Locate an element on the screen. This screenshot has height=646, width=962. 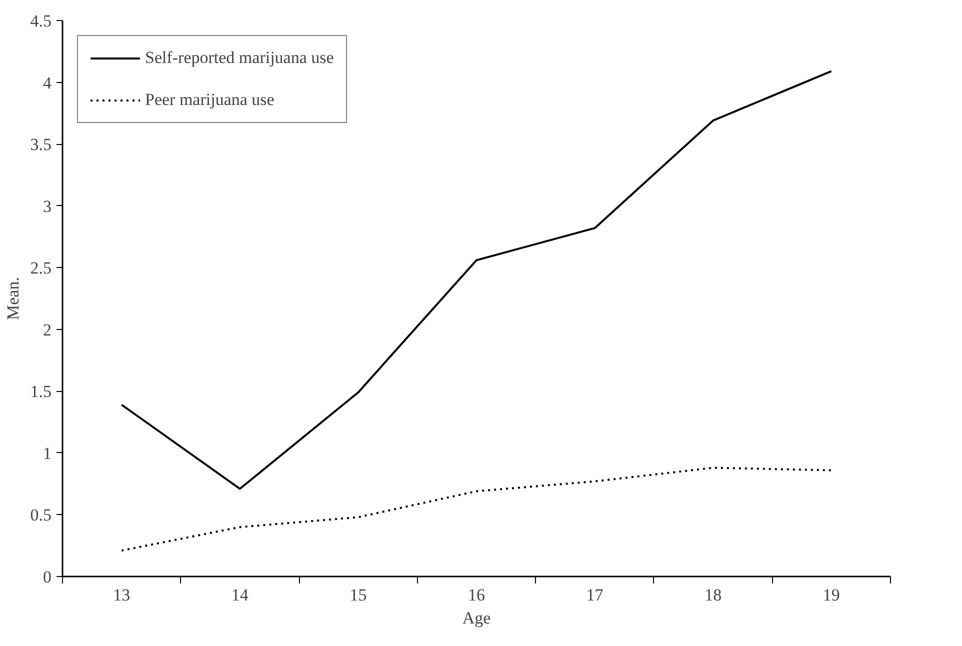
y-tick-label: 0.5 is located at coordinates (41, 515).